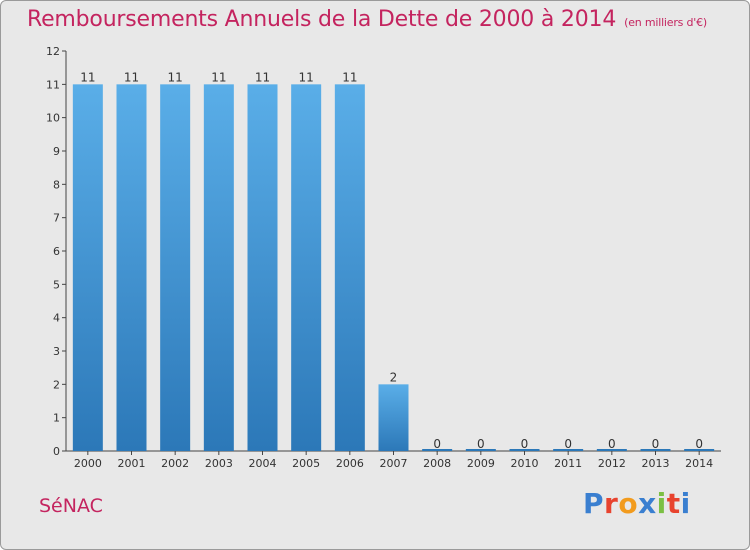  I want to click on x-tick-label: 2002, so click(175, 463).